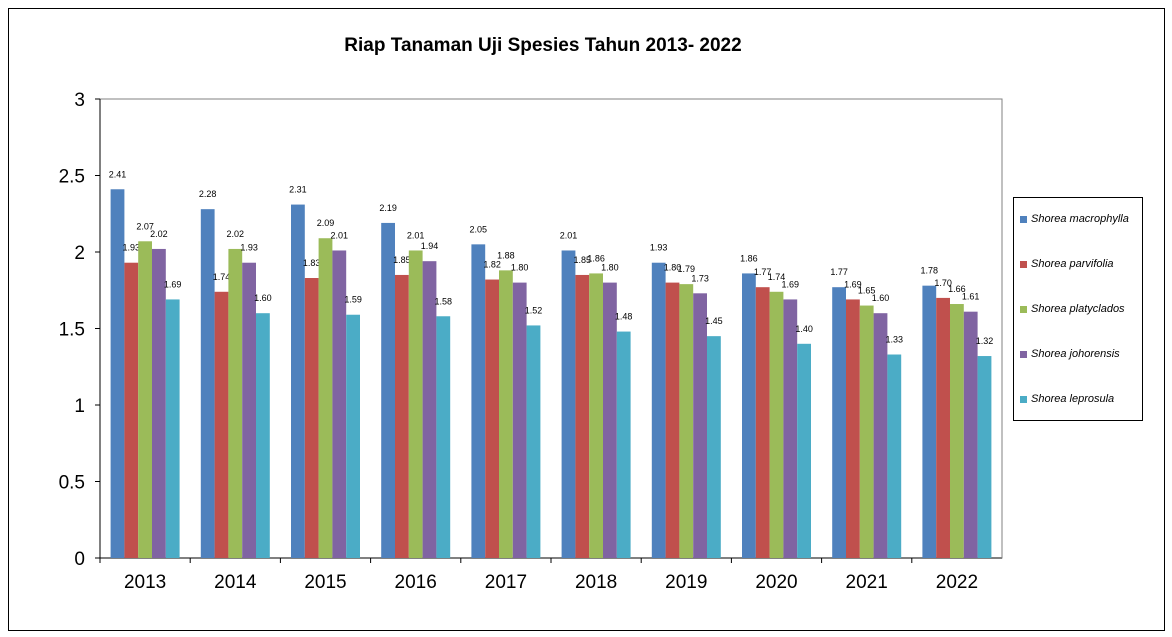 Image resolution: width=1172 pixels, height=637 pixels. I want to click on legend-item: Shorea leprosula, so click(1067, 399).